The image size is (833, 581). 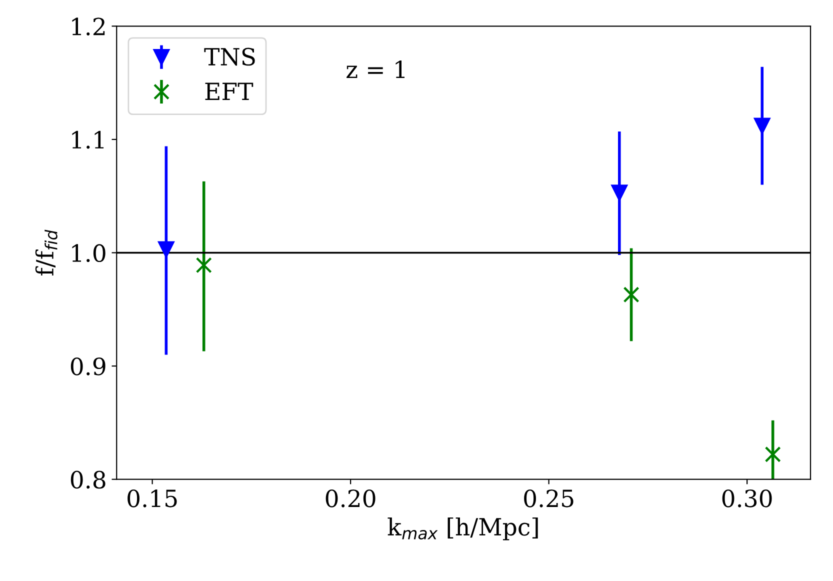 What do you see at coordinates (152, 498) in the screenshot?
I see `x-tick-label: 0.15` at bounding box center [152, 498].